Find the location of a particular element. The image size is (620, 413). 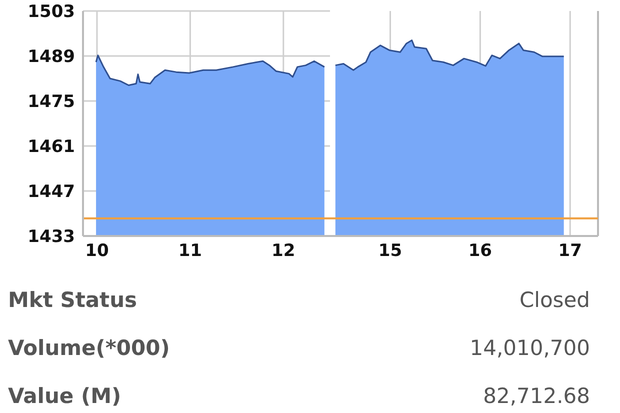

text: Mkt Status is located at coordinates (73, 300).